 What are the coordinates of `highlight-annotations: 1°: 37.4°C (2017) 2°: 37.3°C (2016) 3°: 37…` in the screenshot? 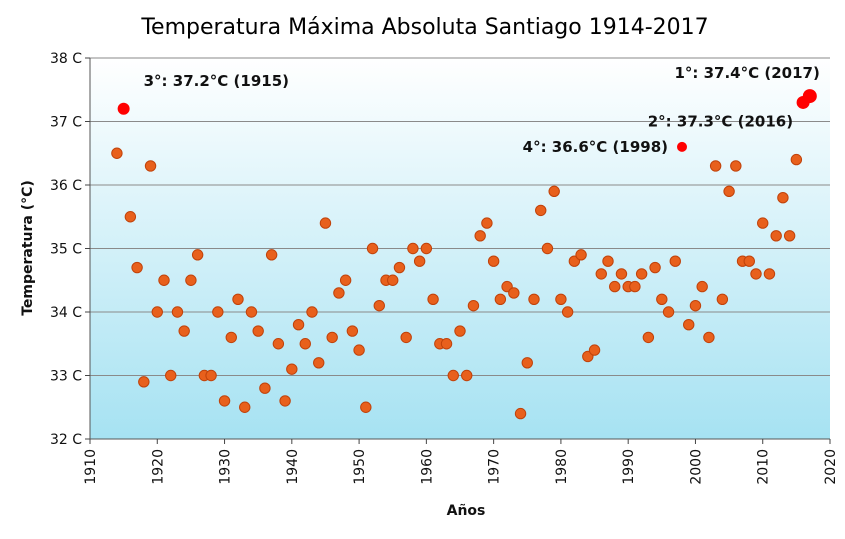 It's located at (482, 110).